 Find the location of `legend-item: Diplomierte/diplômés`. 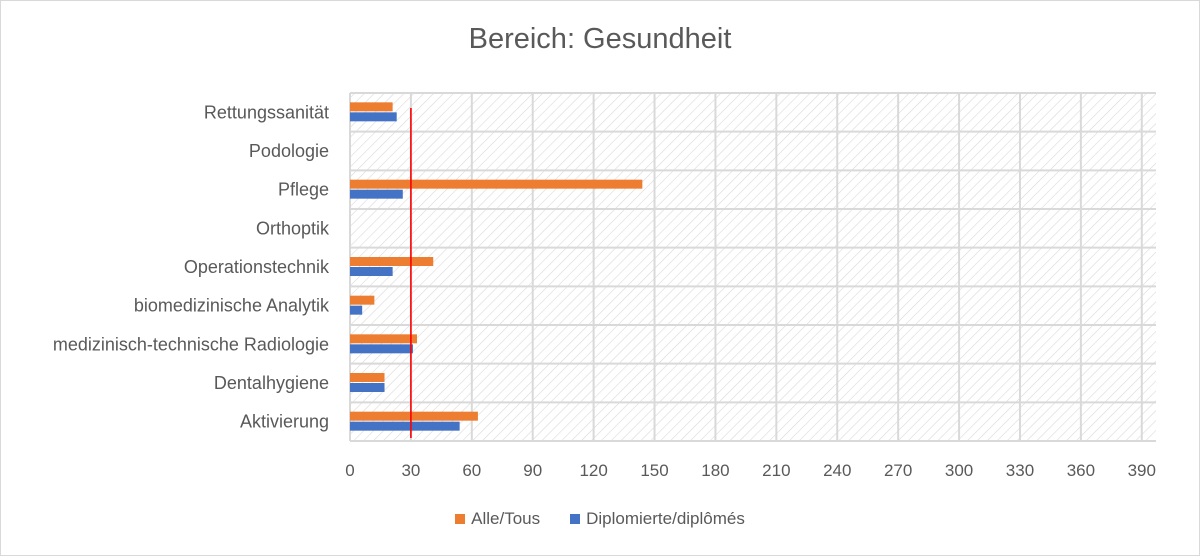

legend-item: Diplomierte/diplômés is located at coordinates (657, 519).